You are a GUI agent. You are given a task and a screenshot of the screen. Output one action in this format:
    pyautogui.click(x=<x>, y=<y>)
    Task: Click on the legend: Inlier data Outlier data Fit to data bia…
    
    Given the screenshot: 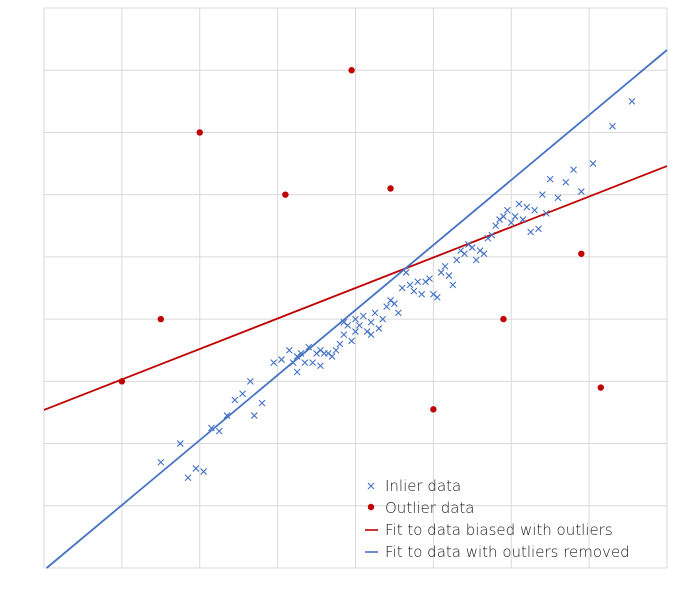 What is the action you would take?
    pyautogui.click(x=497, y=519)
    